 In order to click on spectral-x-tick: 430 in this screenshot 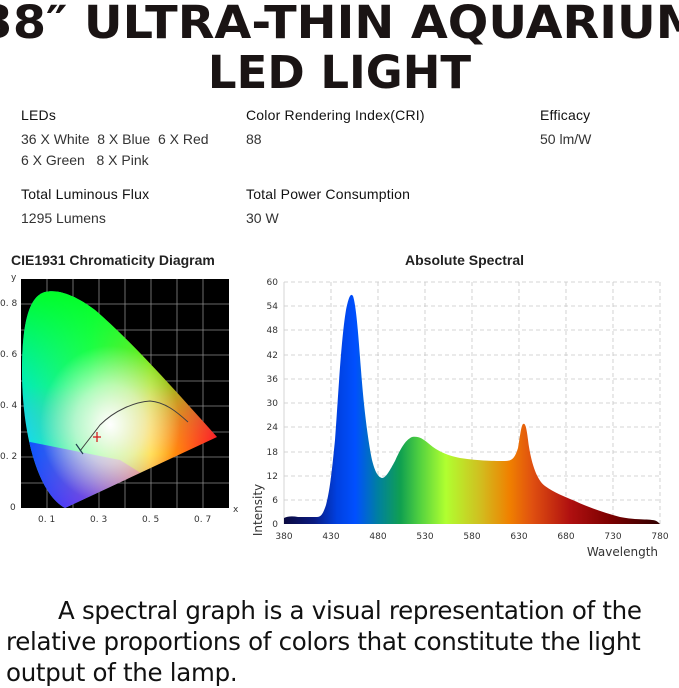, I will do `click(330, 537)`.